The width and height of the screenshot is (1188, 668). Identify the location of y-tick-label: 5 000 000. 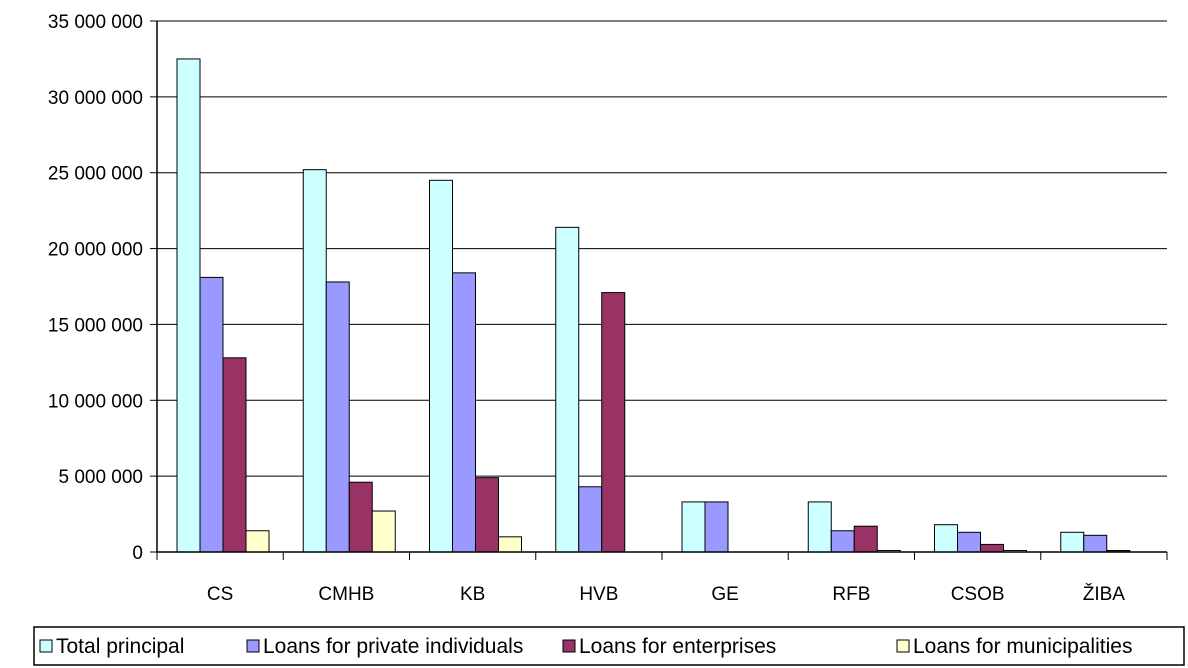
(100, 477).